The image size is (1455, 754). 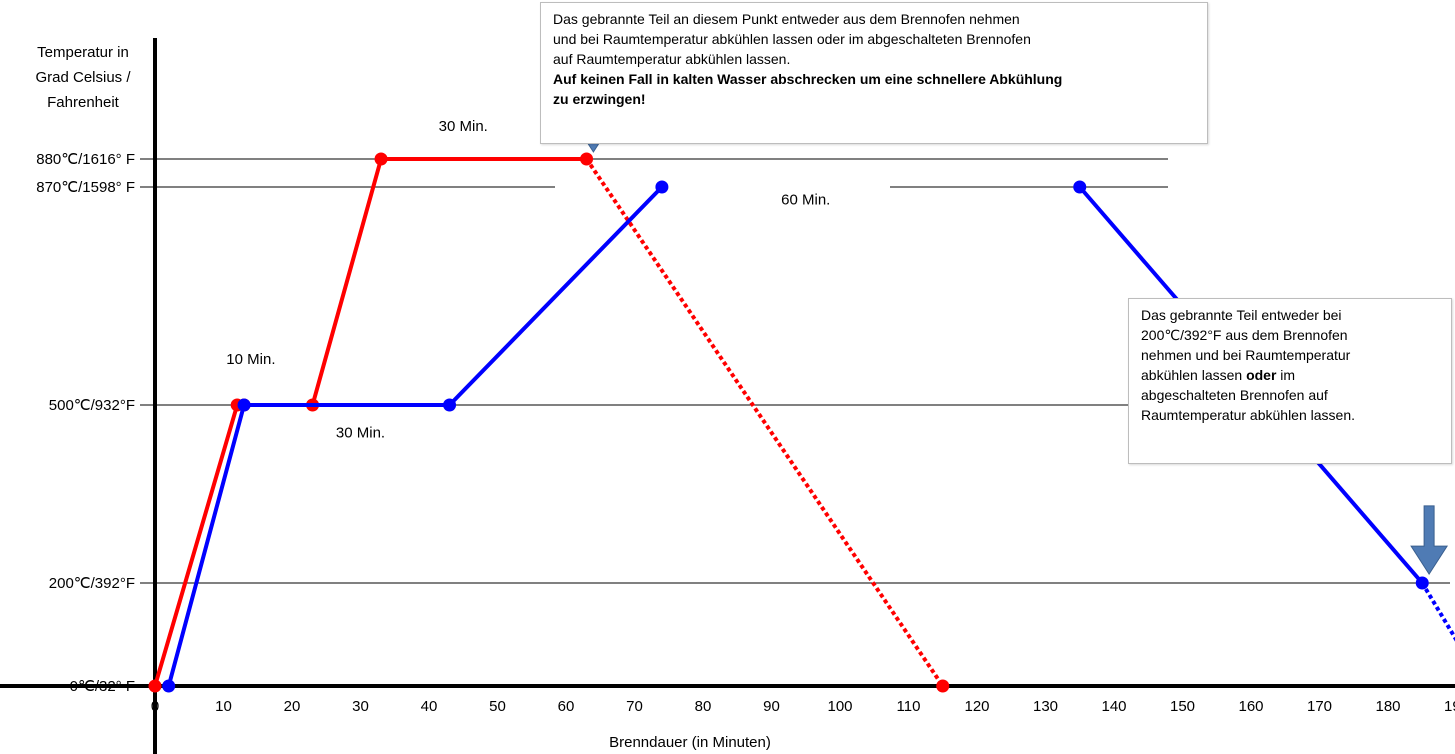 I want to click on note-line: auf Raumtemperatur abkühlen lassen., so click(x=672, y=59).